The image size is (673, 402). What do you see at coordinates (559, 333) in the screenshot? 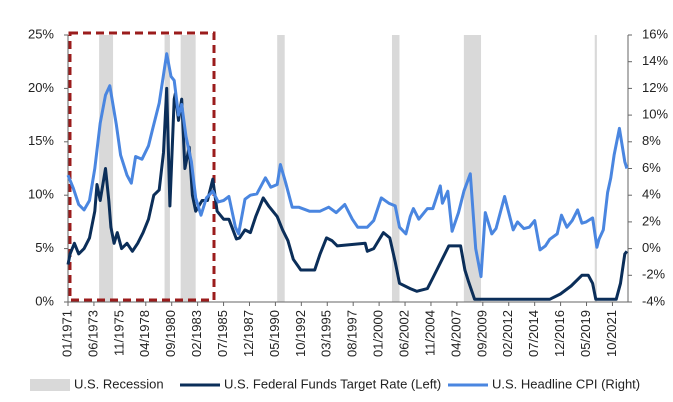
I see `x-tick-label: 12/2016` at bounding box center [559, 333].